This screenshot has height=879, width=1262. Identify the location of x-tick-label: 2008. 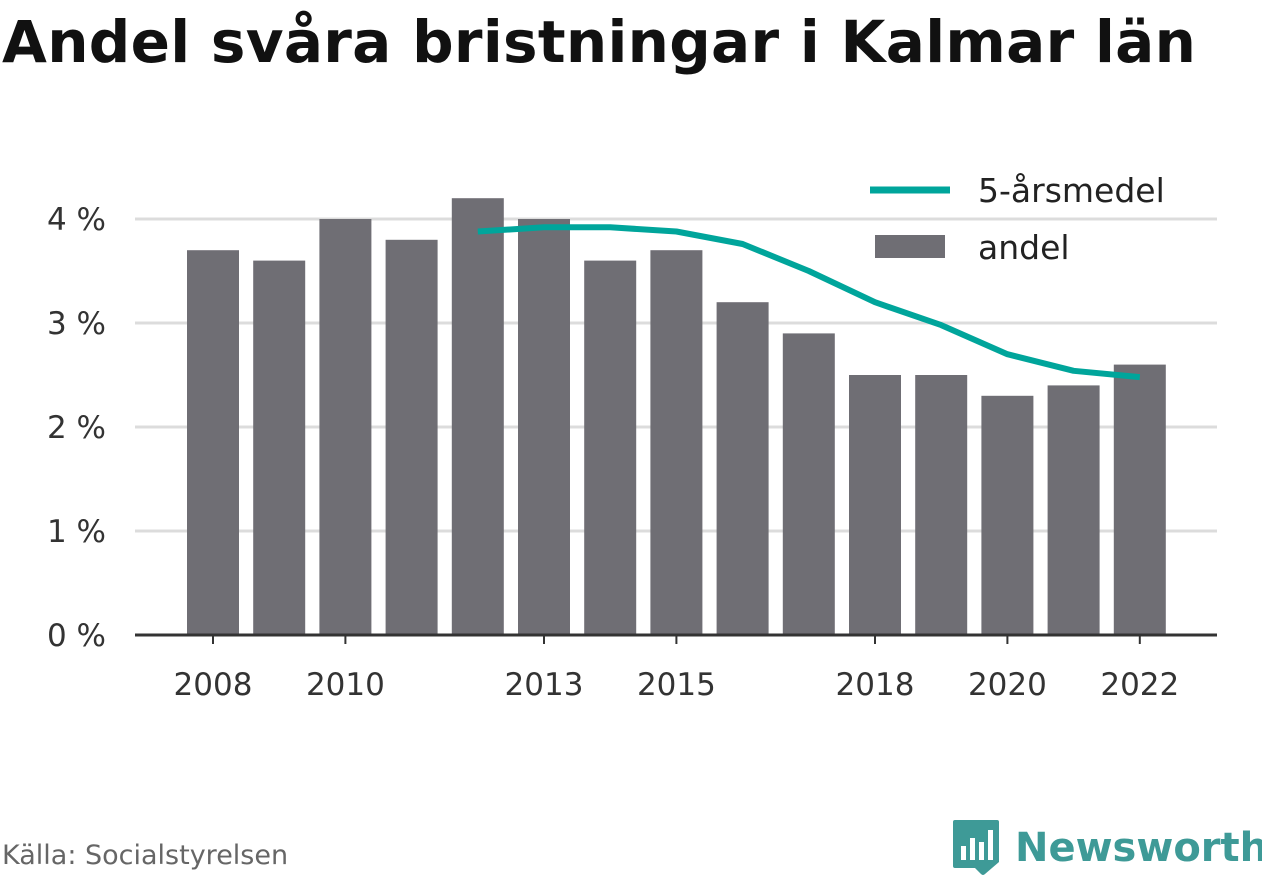
(213, 685).